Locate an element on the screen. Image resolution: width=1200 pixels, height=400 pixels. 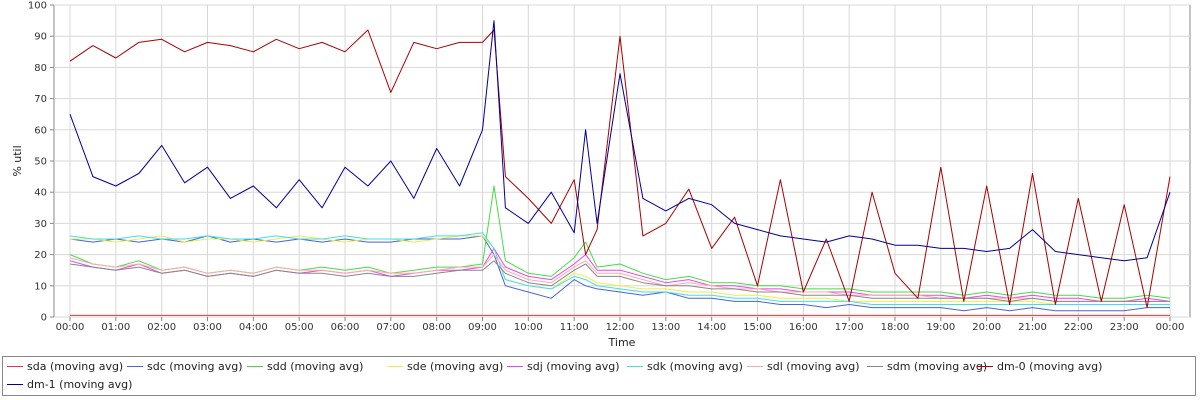
x-tick-label: 11:00 is located at coordinates (574, 327).